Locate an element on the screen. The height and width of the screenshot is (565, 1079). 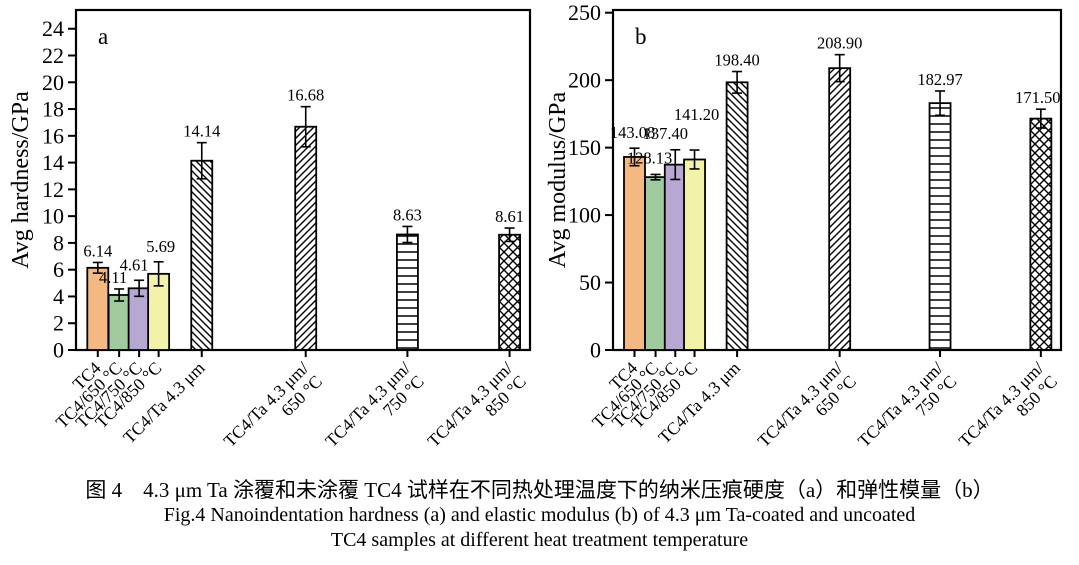
y-axis-title: Avg hardness/GPa is located at coordinates (21, 180).